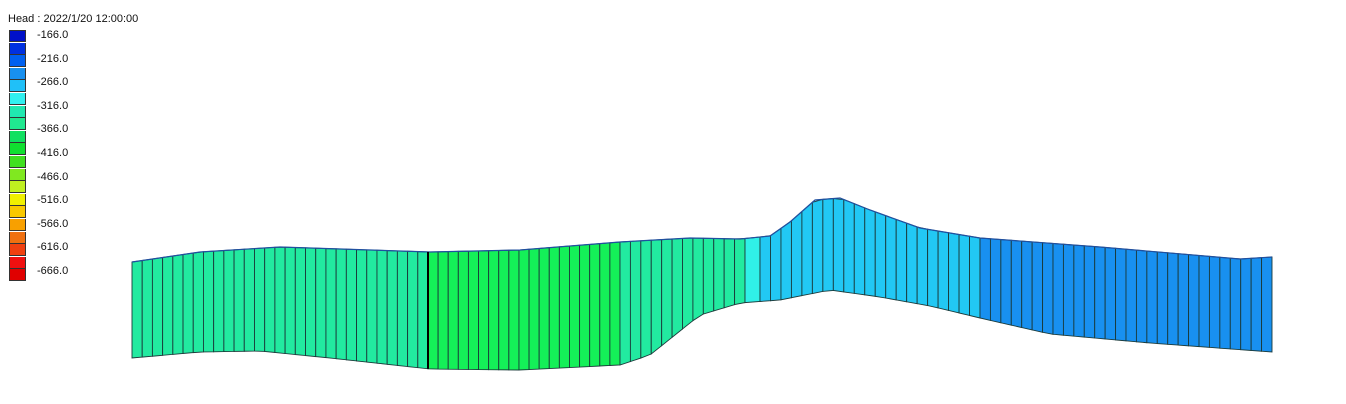 The height and width of the screenshot is (404, 1346). Describe the element at coordinates (53, 200) in the screenshot. I see `legend-label: -516.0` at that location.